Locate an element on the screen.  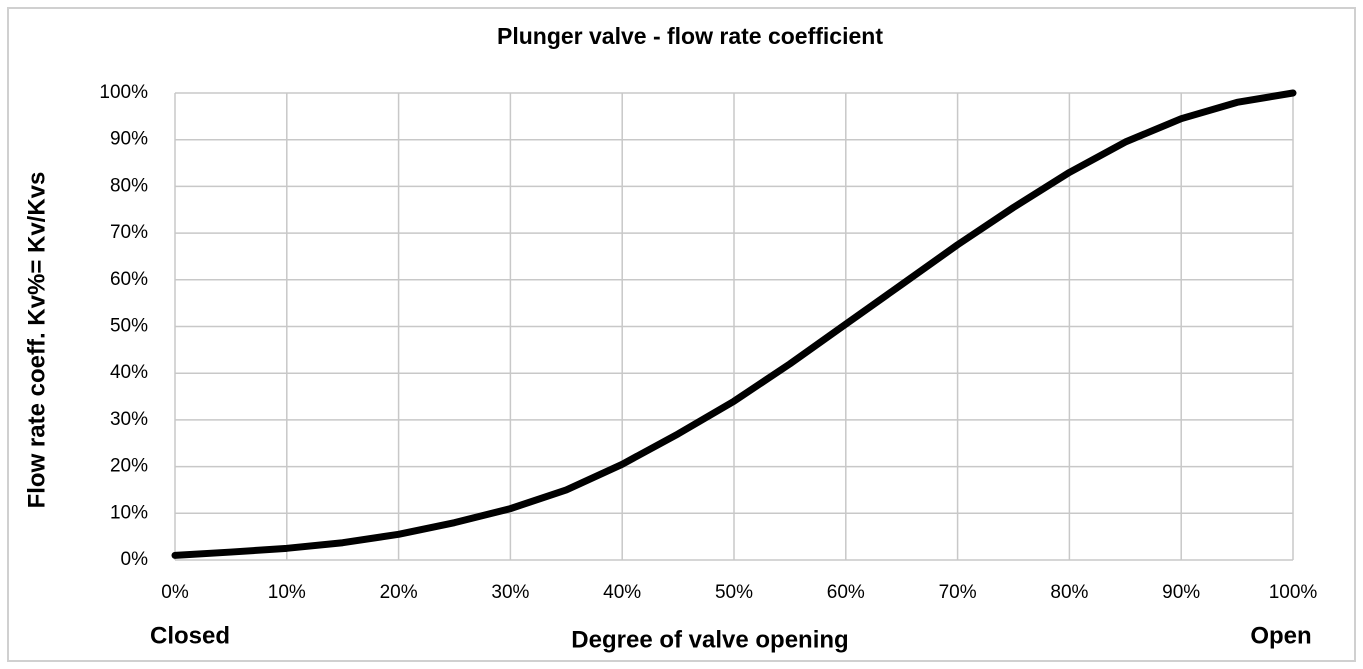
y-tick-label: 80% is located at coordinates (129, 185).